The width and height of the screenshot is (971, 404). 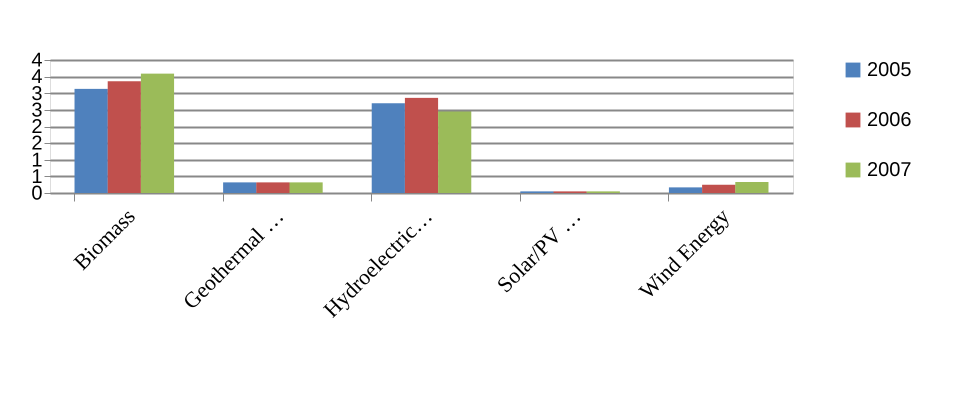 I want to click on legend-label: 2007, so click(x=889, y=170).